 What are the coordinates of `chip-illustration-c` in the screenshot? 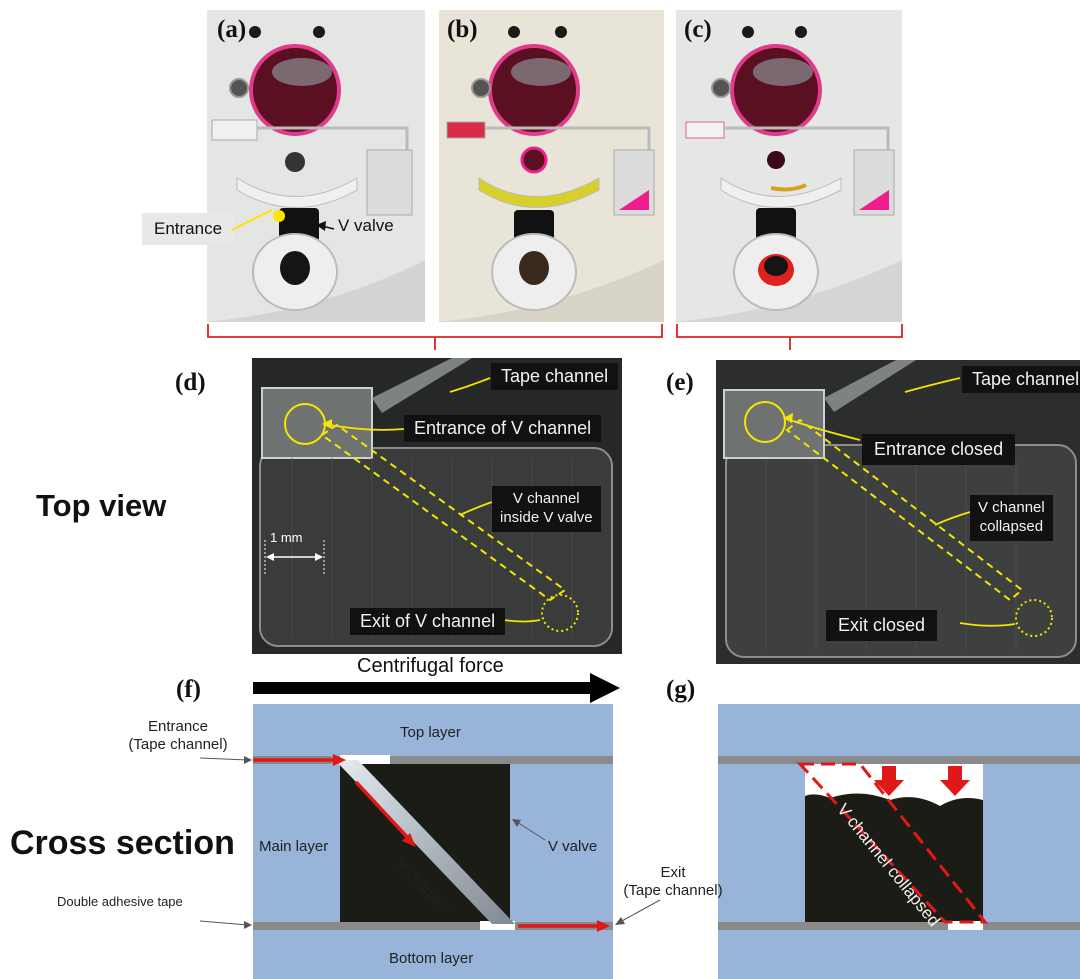 It's located at (789, 166).